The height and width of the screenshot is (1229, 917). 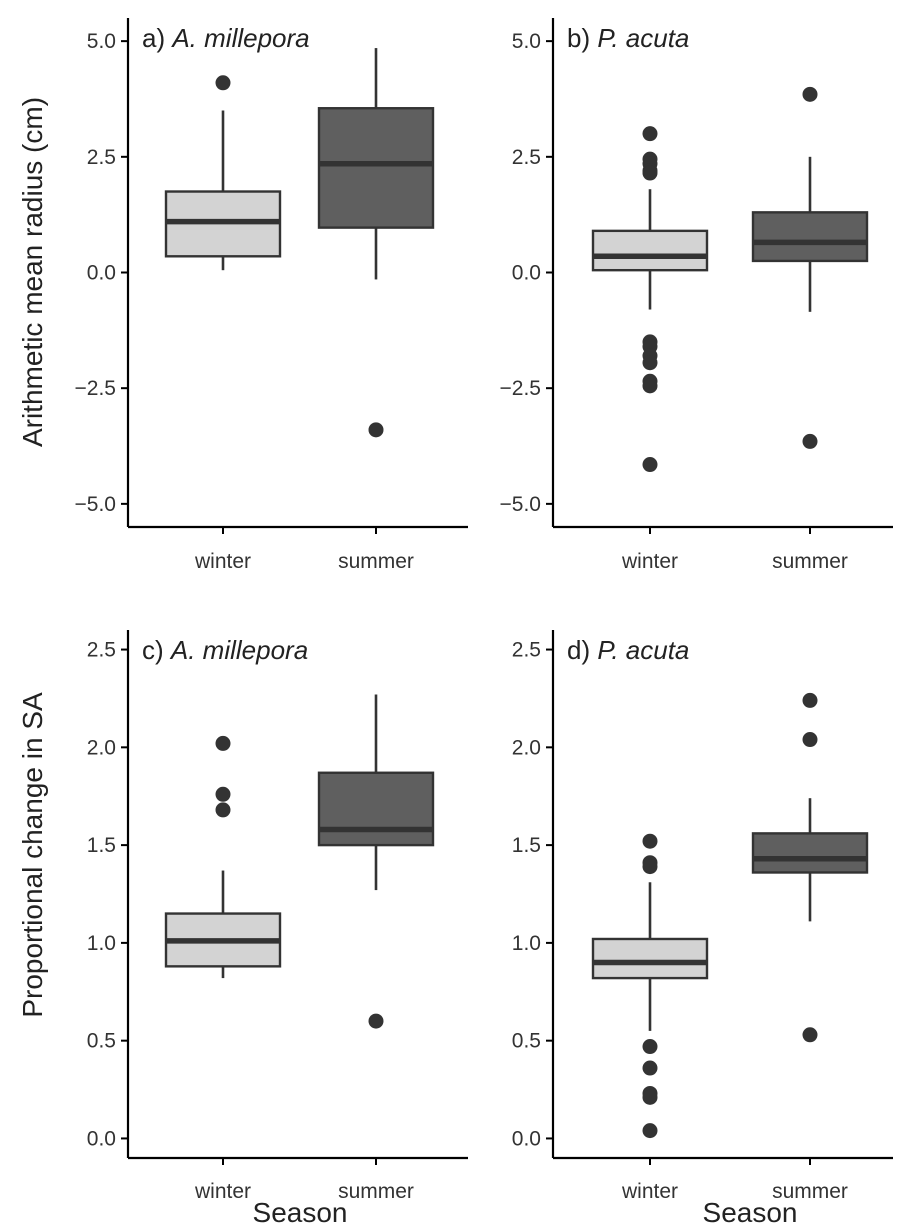 What do you see at coordinates (582, 650) in the screenshot?
I see `panel-letter: d)` at bounding box center [582, 650].